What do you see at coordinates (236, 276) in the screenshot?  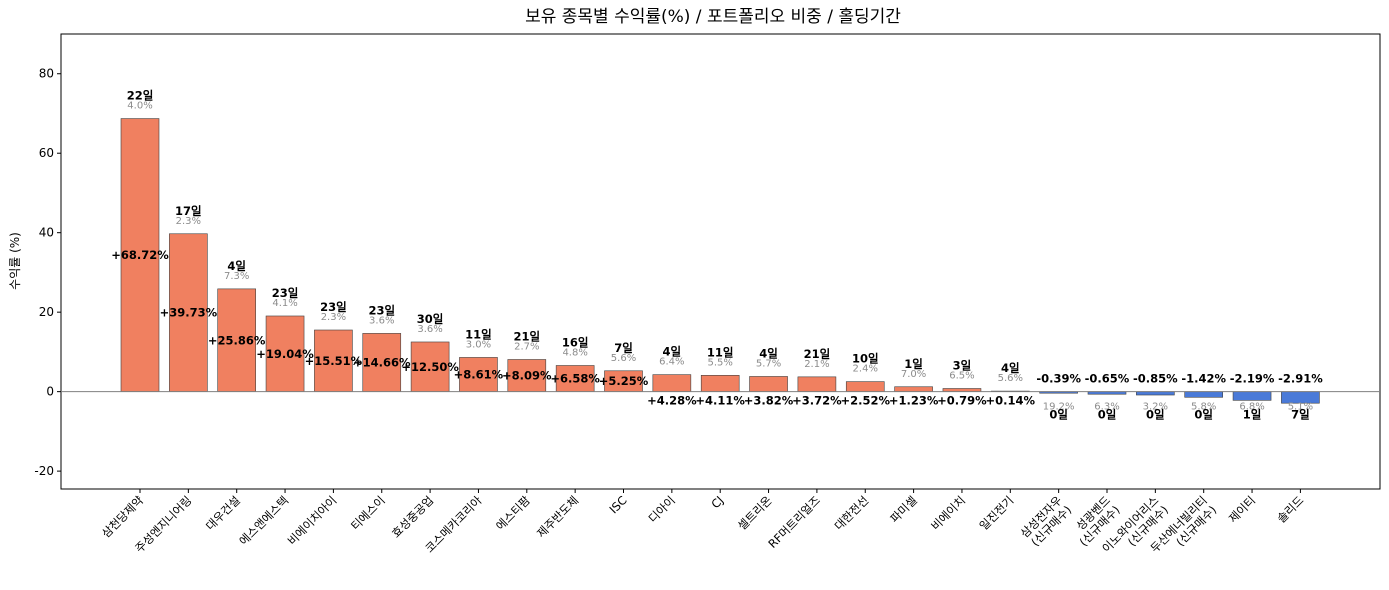 I see `weight-label: 7.3%` at bounding box center [236, 276].